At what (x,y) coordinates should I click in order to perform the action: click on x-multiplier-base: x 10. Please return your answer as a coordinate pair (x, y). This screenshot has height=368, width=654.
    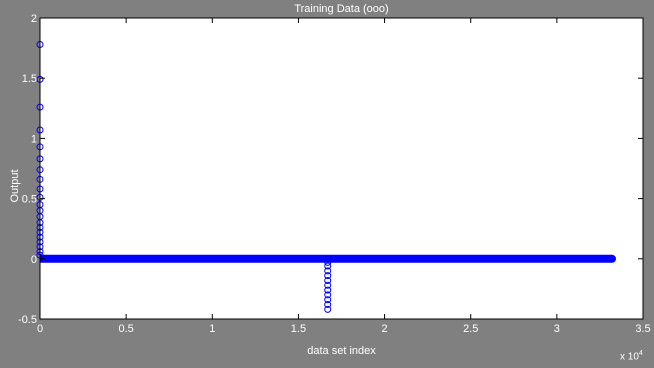
    Looking at the image, I should click on (629, 357).